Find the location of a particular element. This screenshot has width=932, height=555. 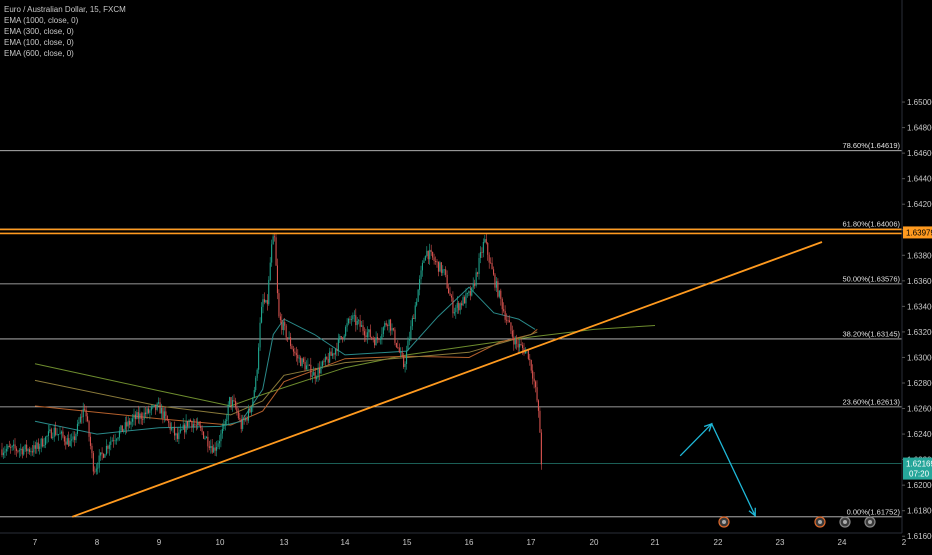

indicator-ema-300: EMA (300, close, 0) is located at coordinates (39, 31).